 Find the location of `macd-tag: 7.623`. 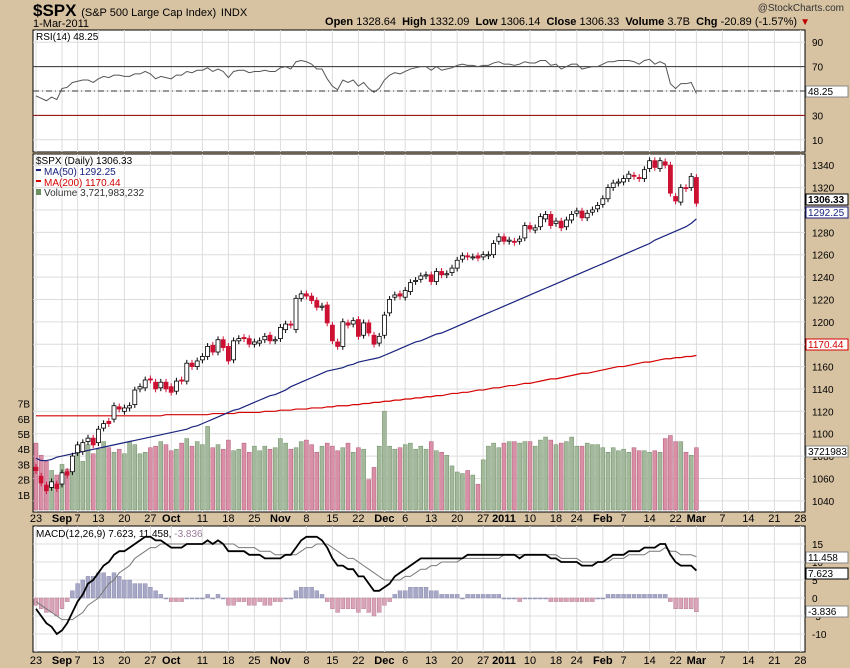

macd-tag: 7.623 is located at coordinates (827, 573).